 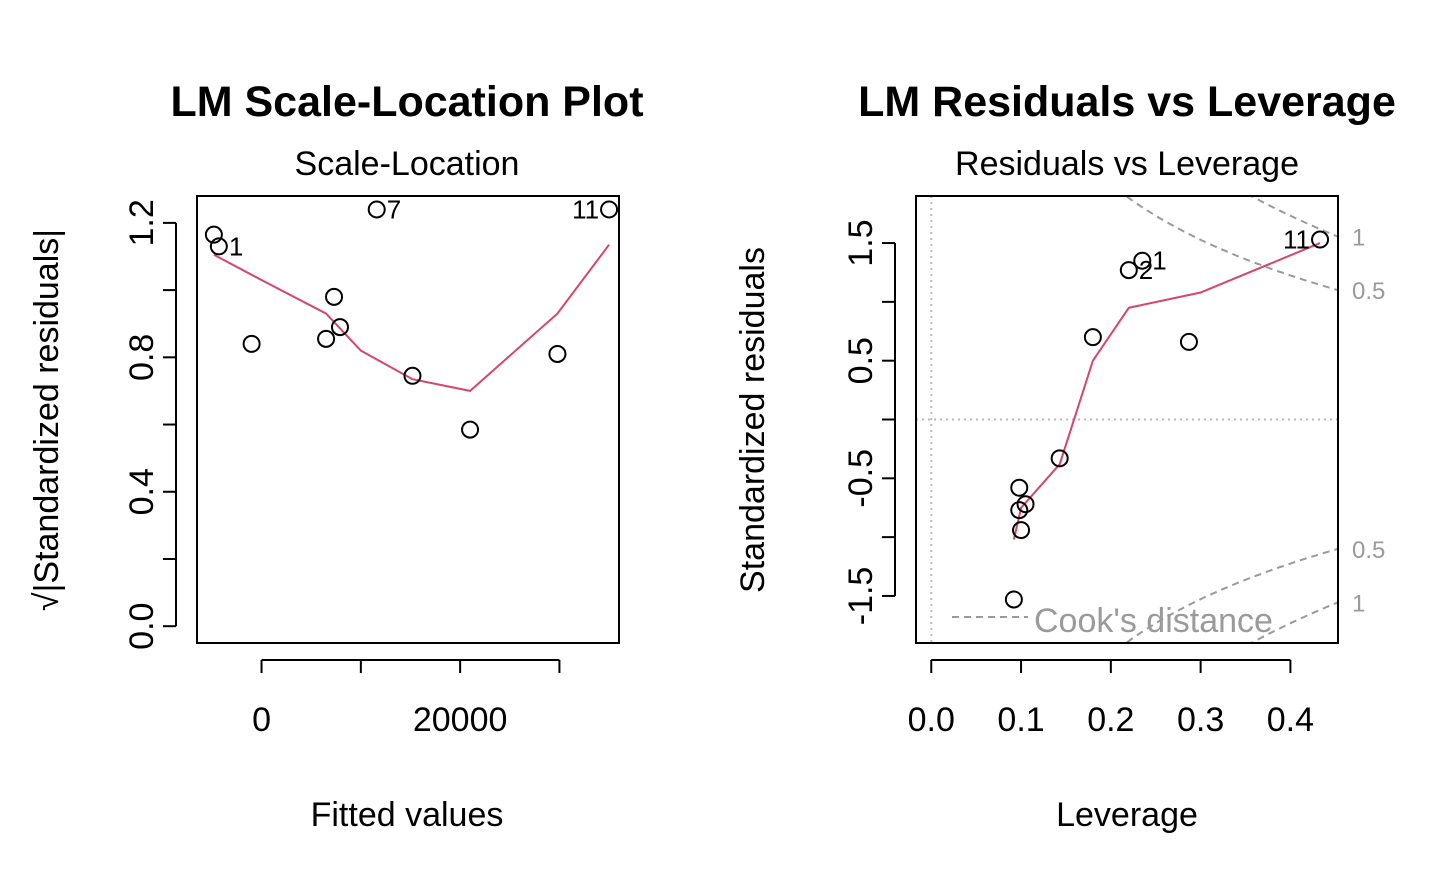 What do you see at coordinates (407, 815) in the screenshot?
I see `panel1-x-axis-label: Fitted values` at bounding box center [407, 815].